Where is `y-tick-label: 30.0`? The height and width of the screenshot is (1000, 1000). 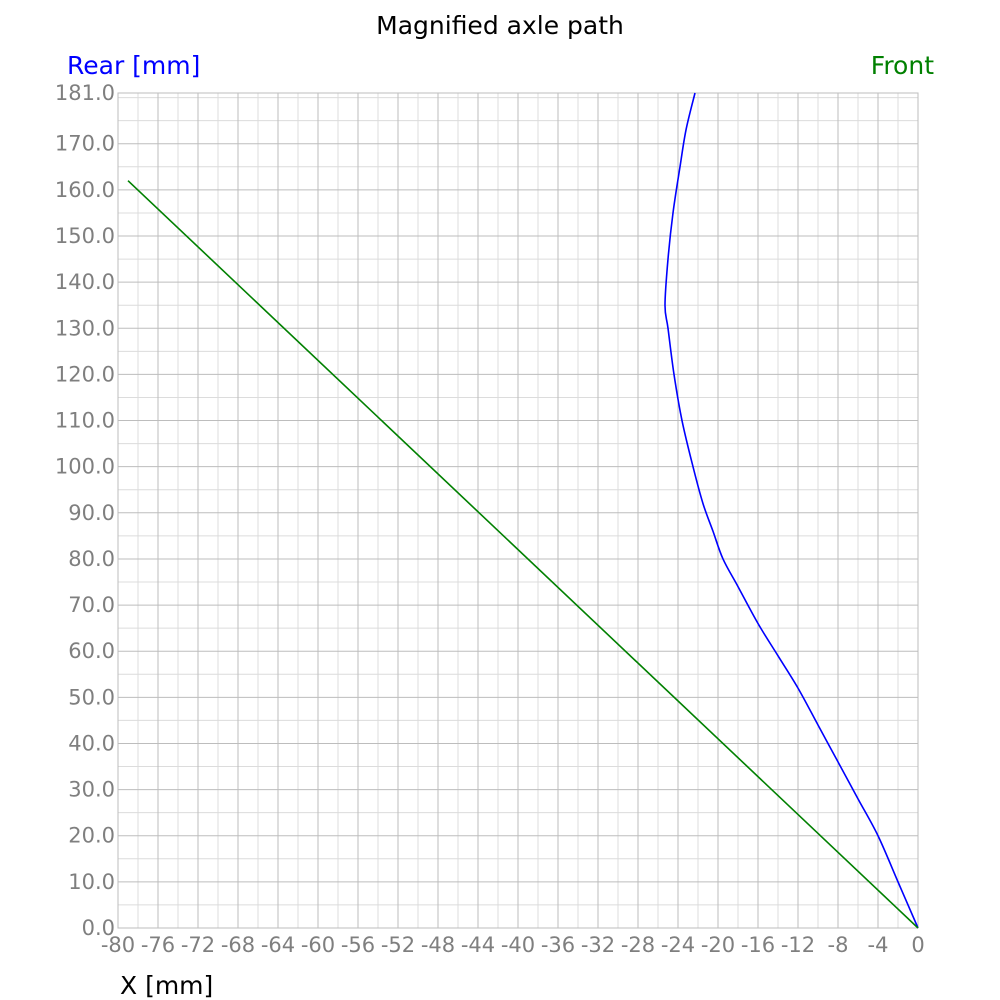 y-tick-label: 30.0 is located at coordinates (91, 790).